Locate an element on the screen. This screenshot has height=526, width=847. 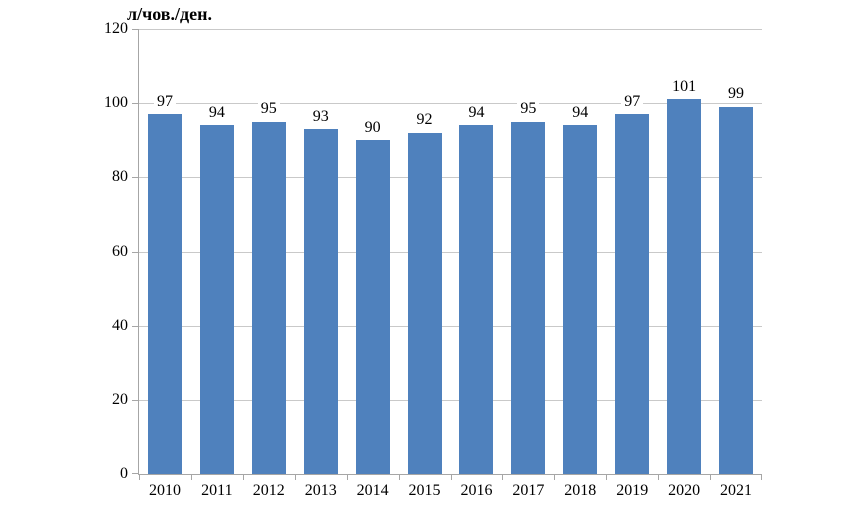
bar-2021 is located at coordinates (736, 290).